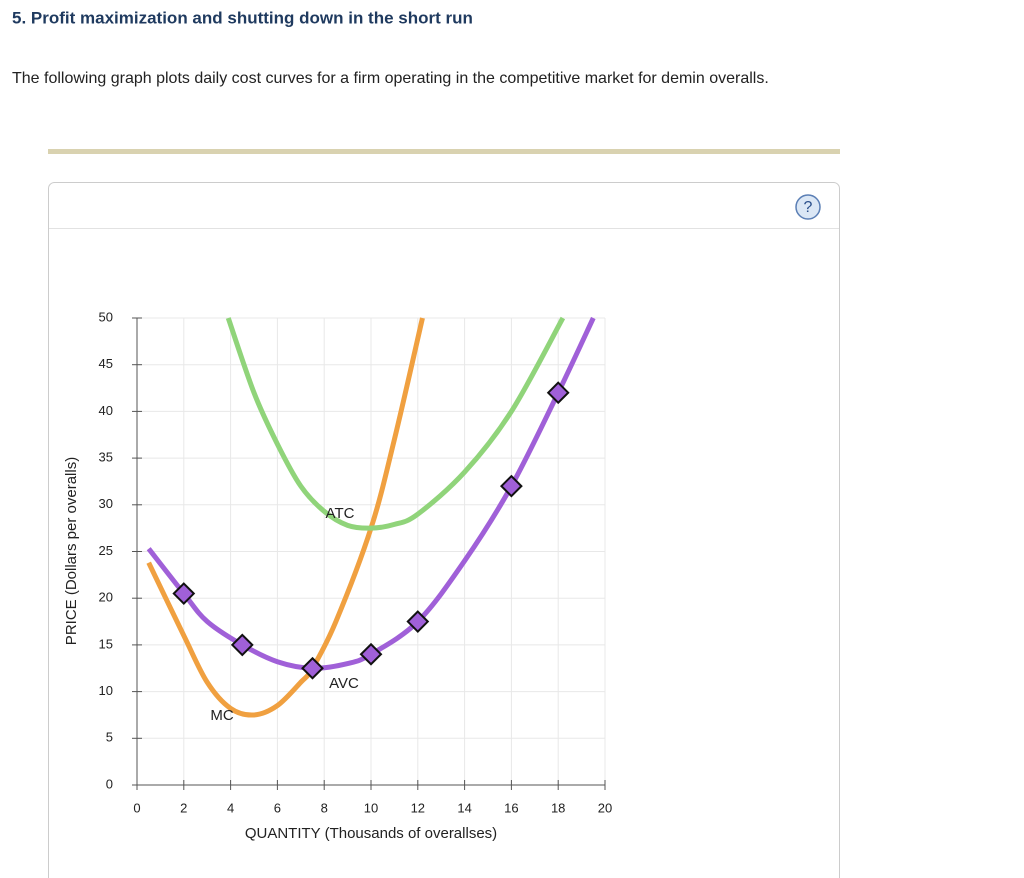  I want to click on y-tick-label: 0, so click(109, 783).